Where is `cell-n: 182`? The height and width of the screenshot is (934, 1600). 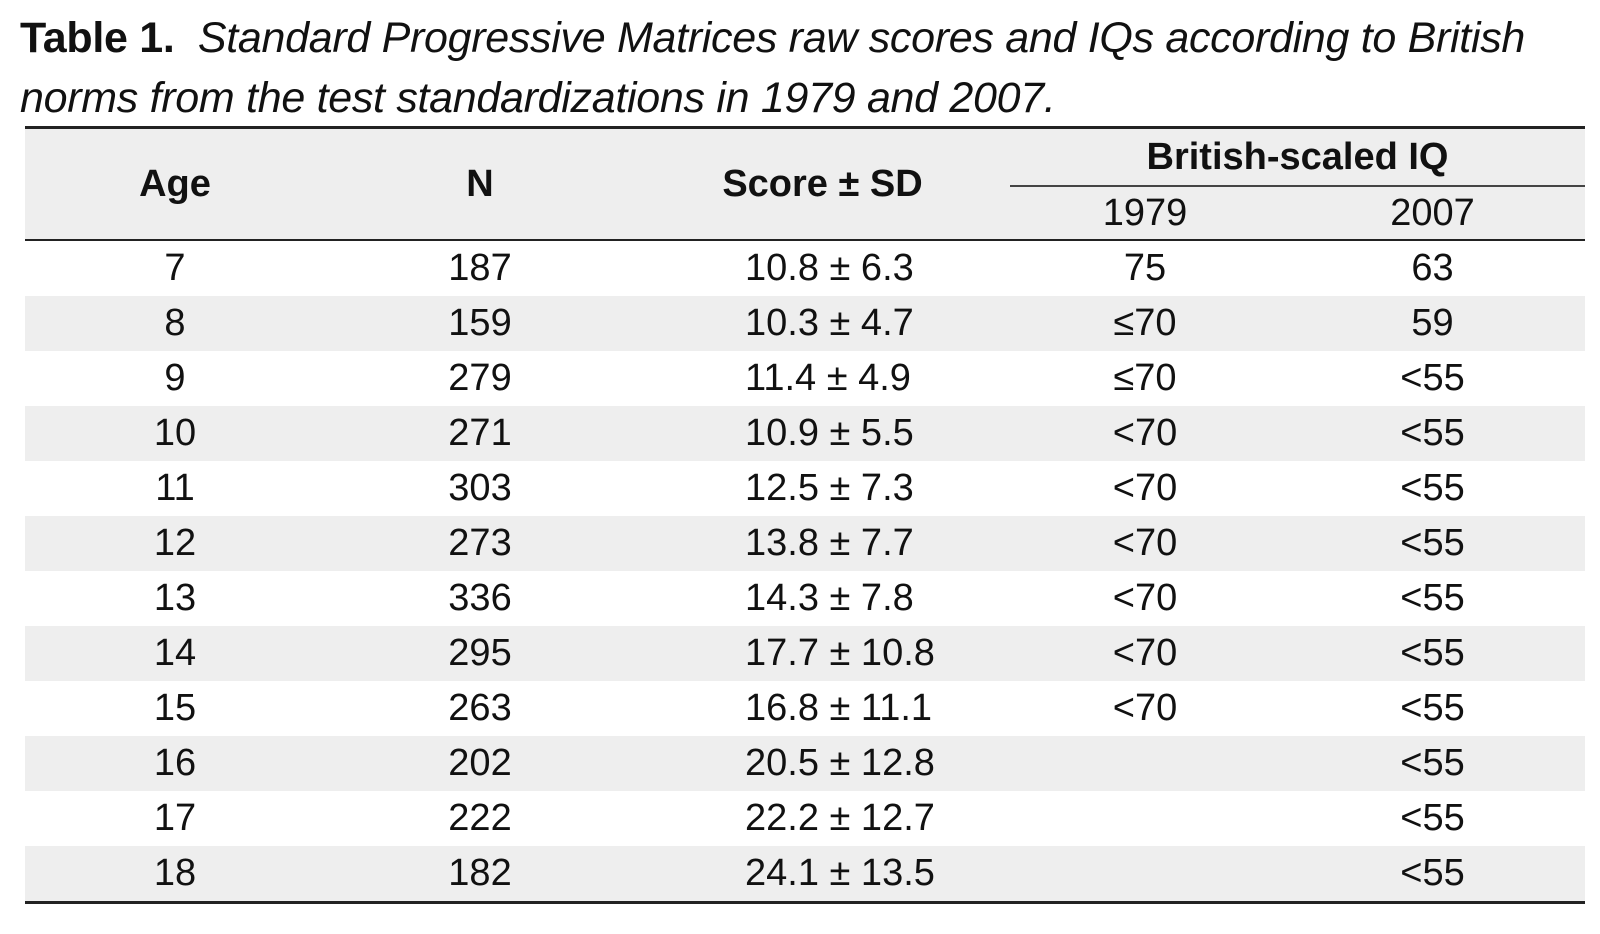
cell-n: 182 is located at coordinates (480, 875).